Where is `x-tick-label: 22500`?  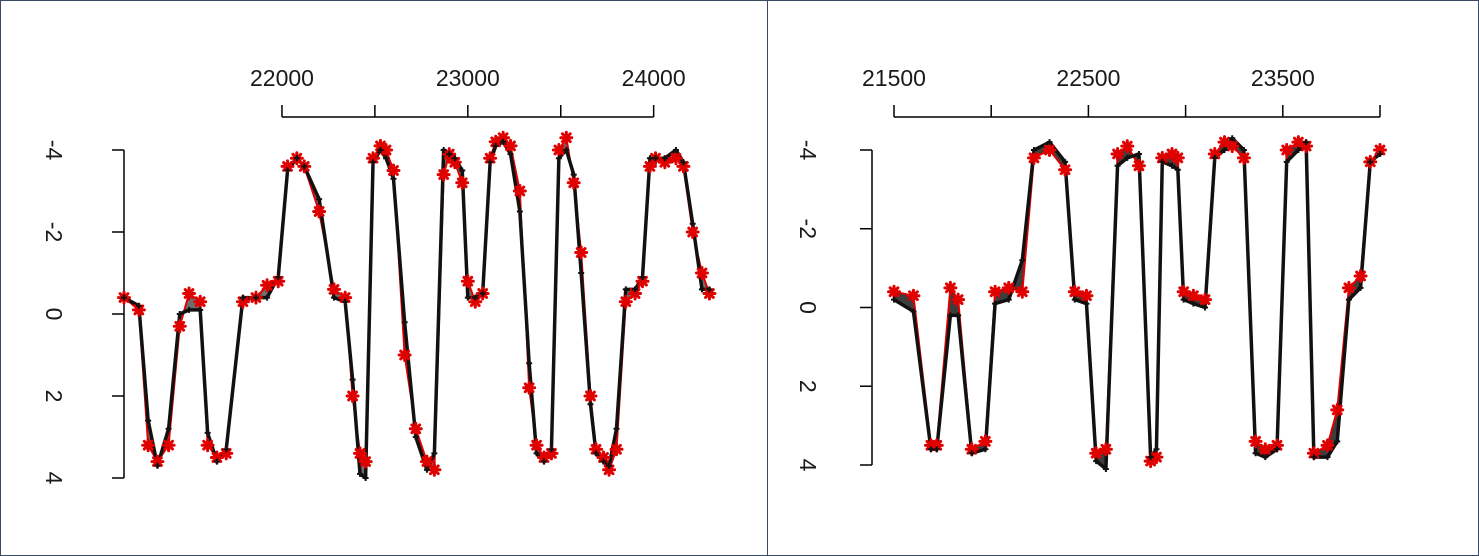 x-tick-label: 22500 is located at coordinates (1088, 78).